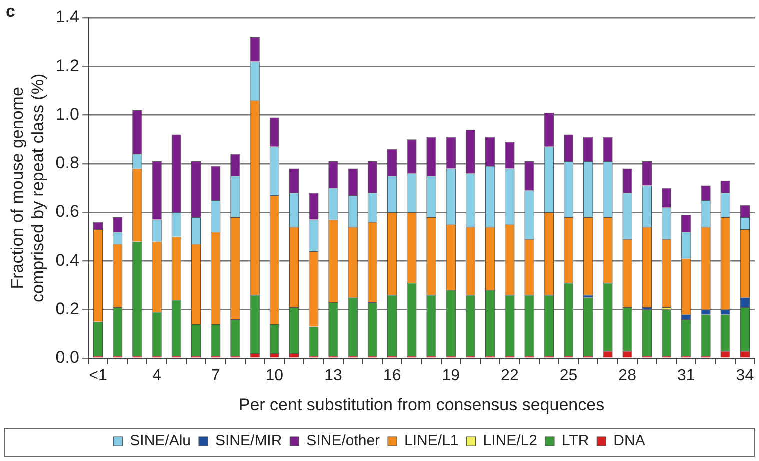 The image size is (759, 461). I want to click on x-tick-label: 28, so click(627, 375).